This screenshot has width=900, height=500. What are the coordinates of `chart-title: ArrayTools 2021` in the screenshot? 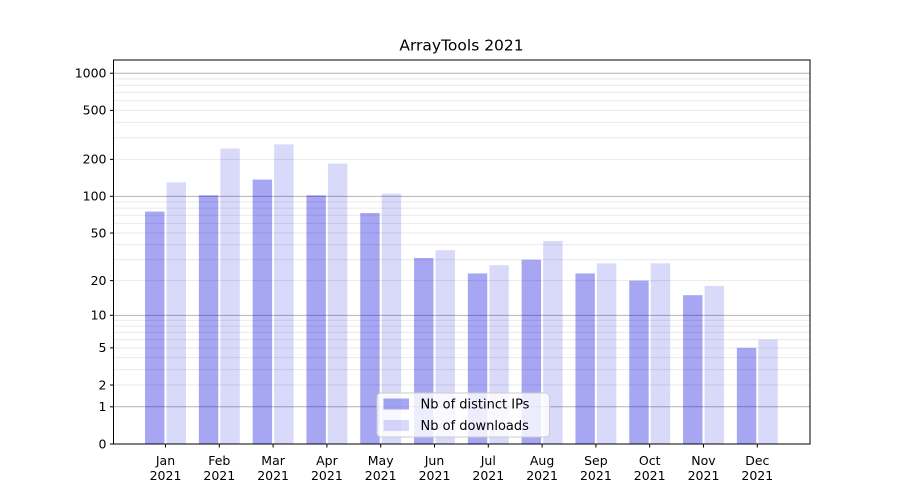 It's located at (461, 46).